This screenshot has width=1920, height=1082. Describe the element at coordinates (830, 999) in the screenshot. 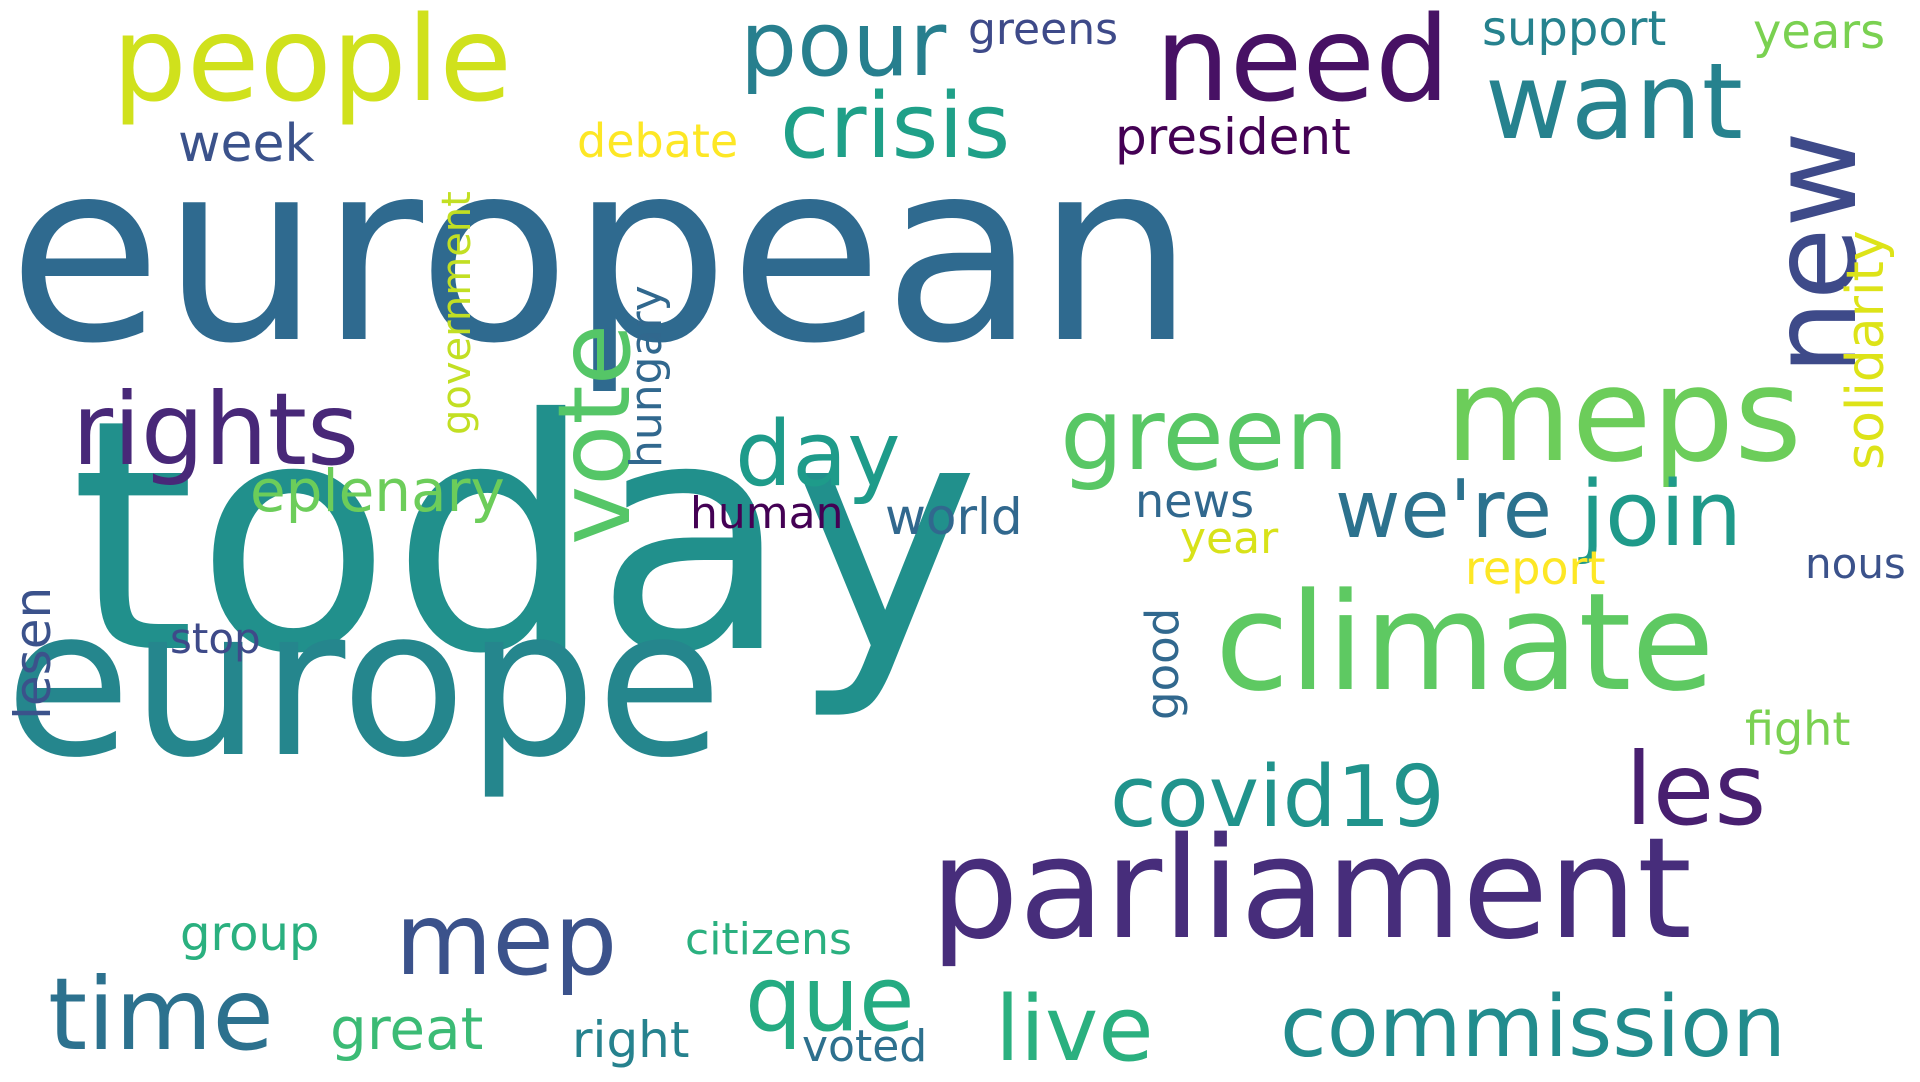

I see `word-que: que` at that location.